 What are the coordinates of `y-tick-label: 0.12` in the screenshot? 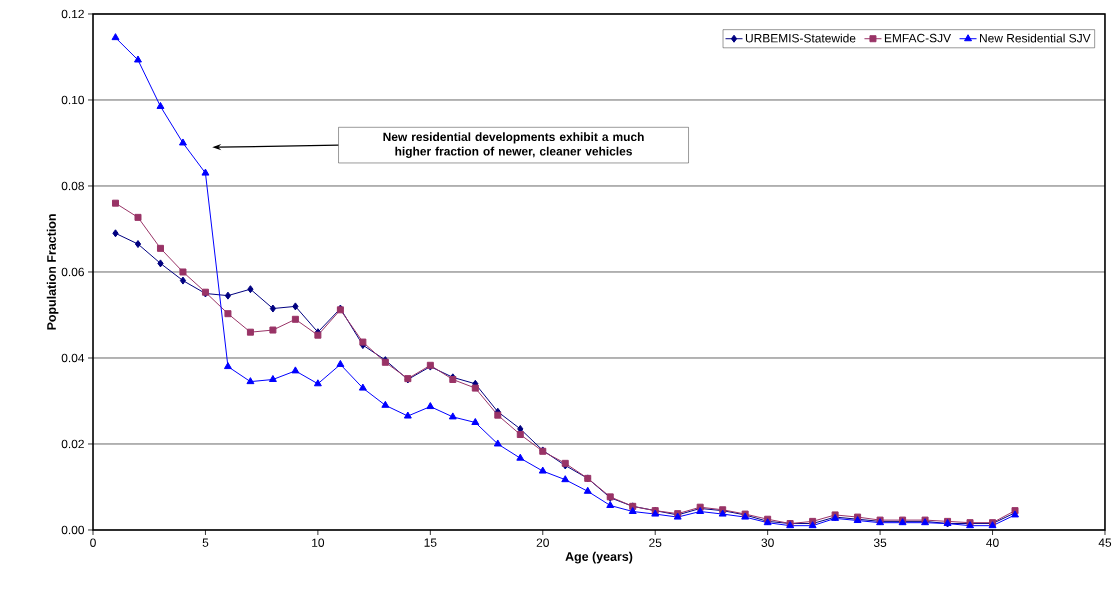 It's located at (72, 14).